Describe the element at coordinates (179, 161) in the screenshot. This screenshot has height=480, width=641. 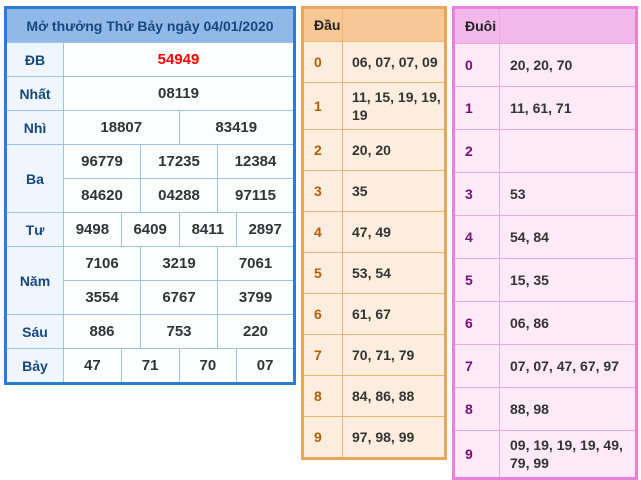
I see `prize-value: 17235` at that location.